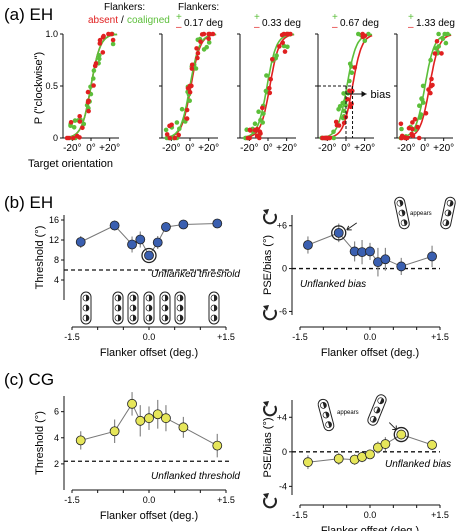  What do you see at coordinates (29, 379) in the screenshot?
I see `panel-c-label: (c) CG` at bounding box center [29, 379].